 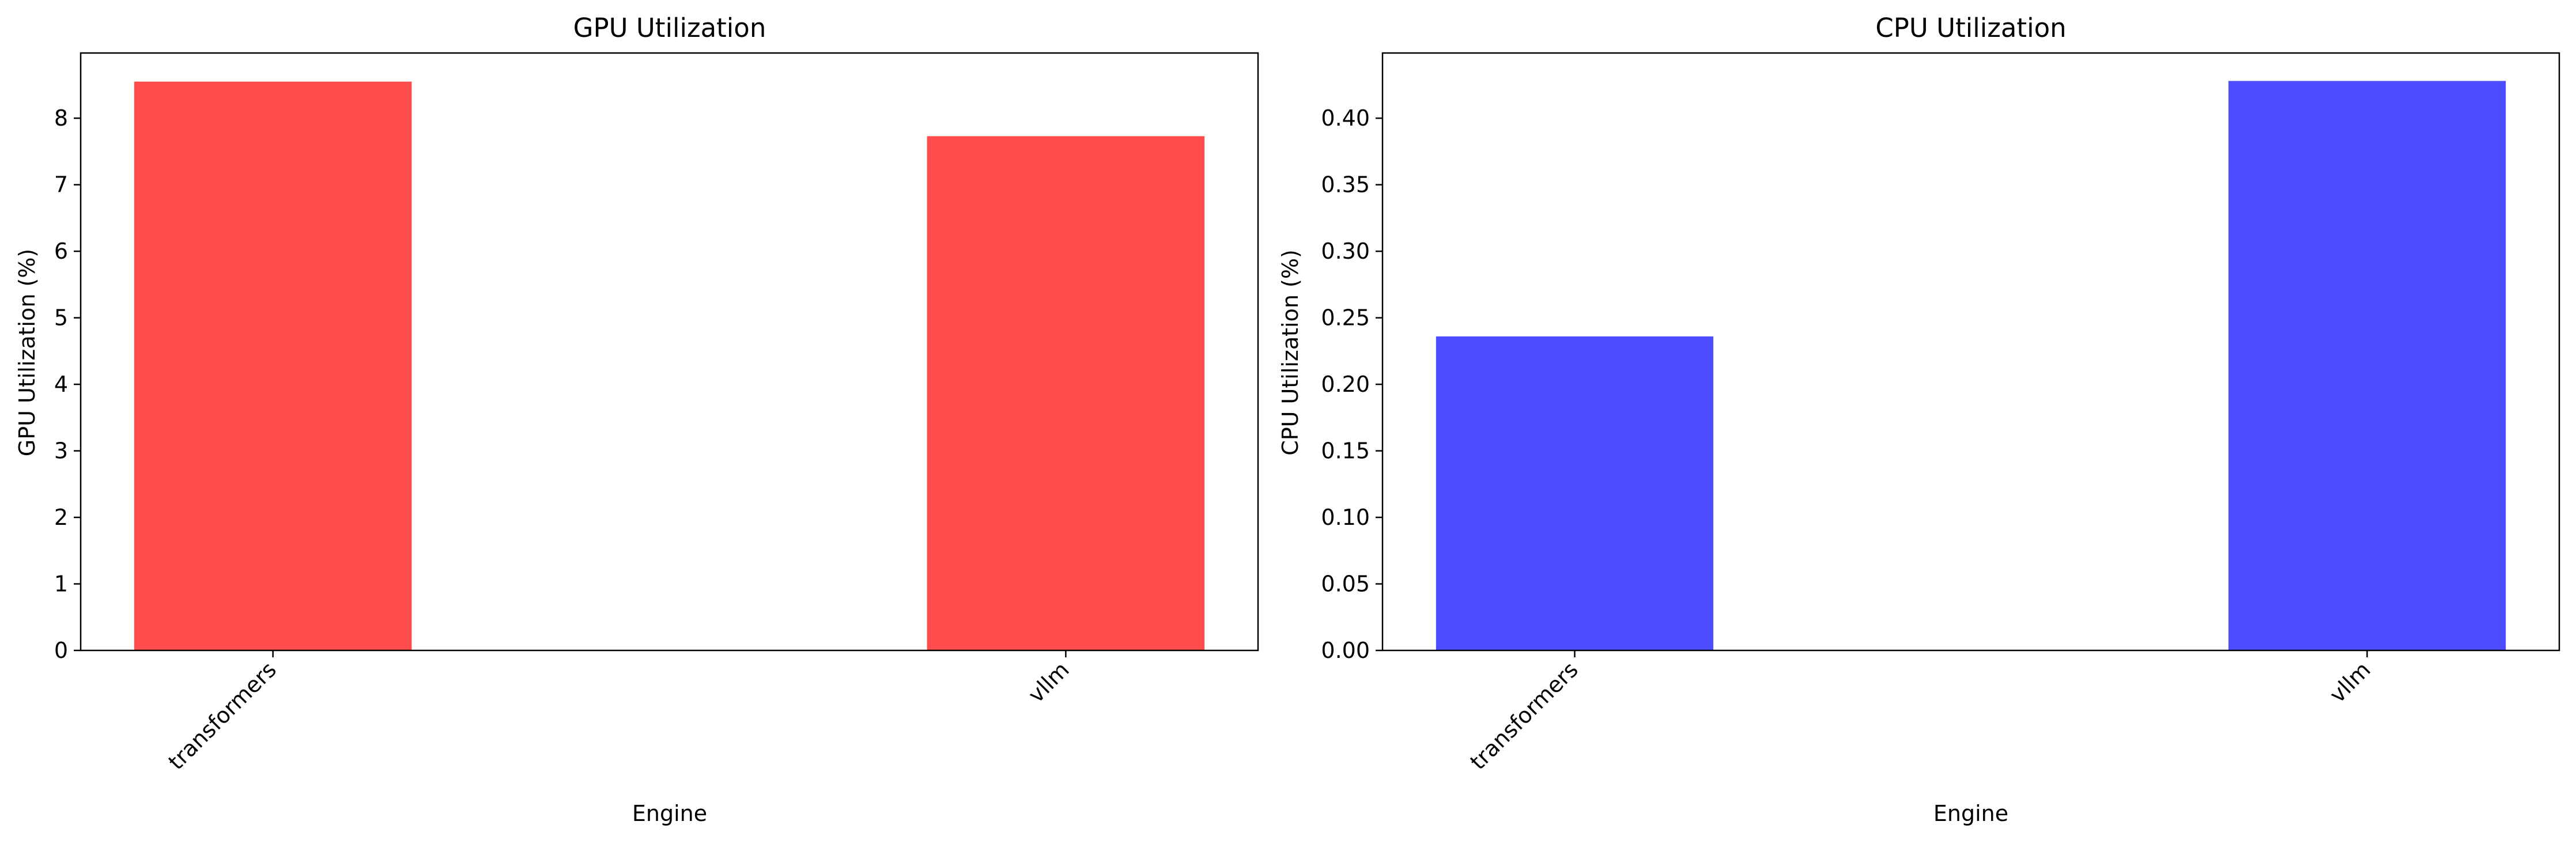 What do you see at coordinates (1345, 517) in the screenshot?
I see `y-tick-label: 0.10` at bounding box center [1345, 517].